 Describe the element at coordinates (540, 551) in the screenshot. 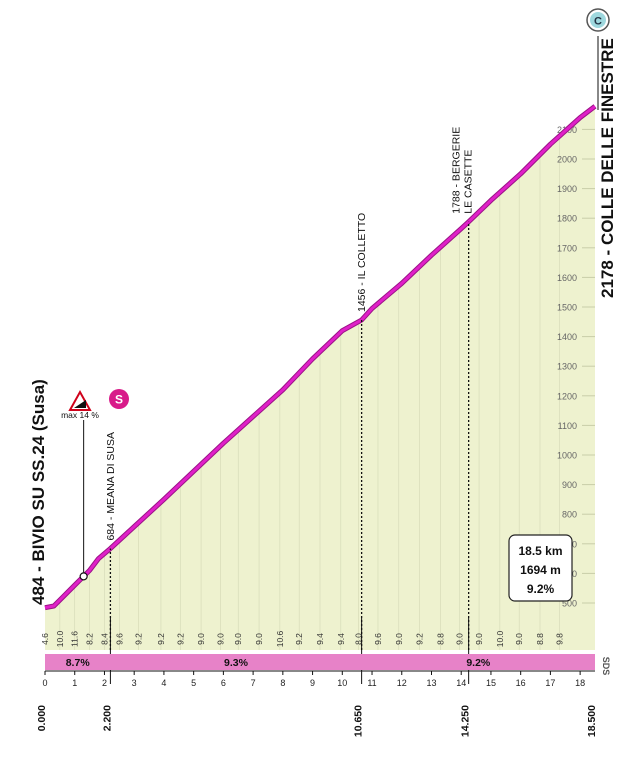

I see `summary-distance: 18.5 km` at that location.